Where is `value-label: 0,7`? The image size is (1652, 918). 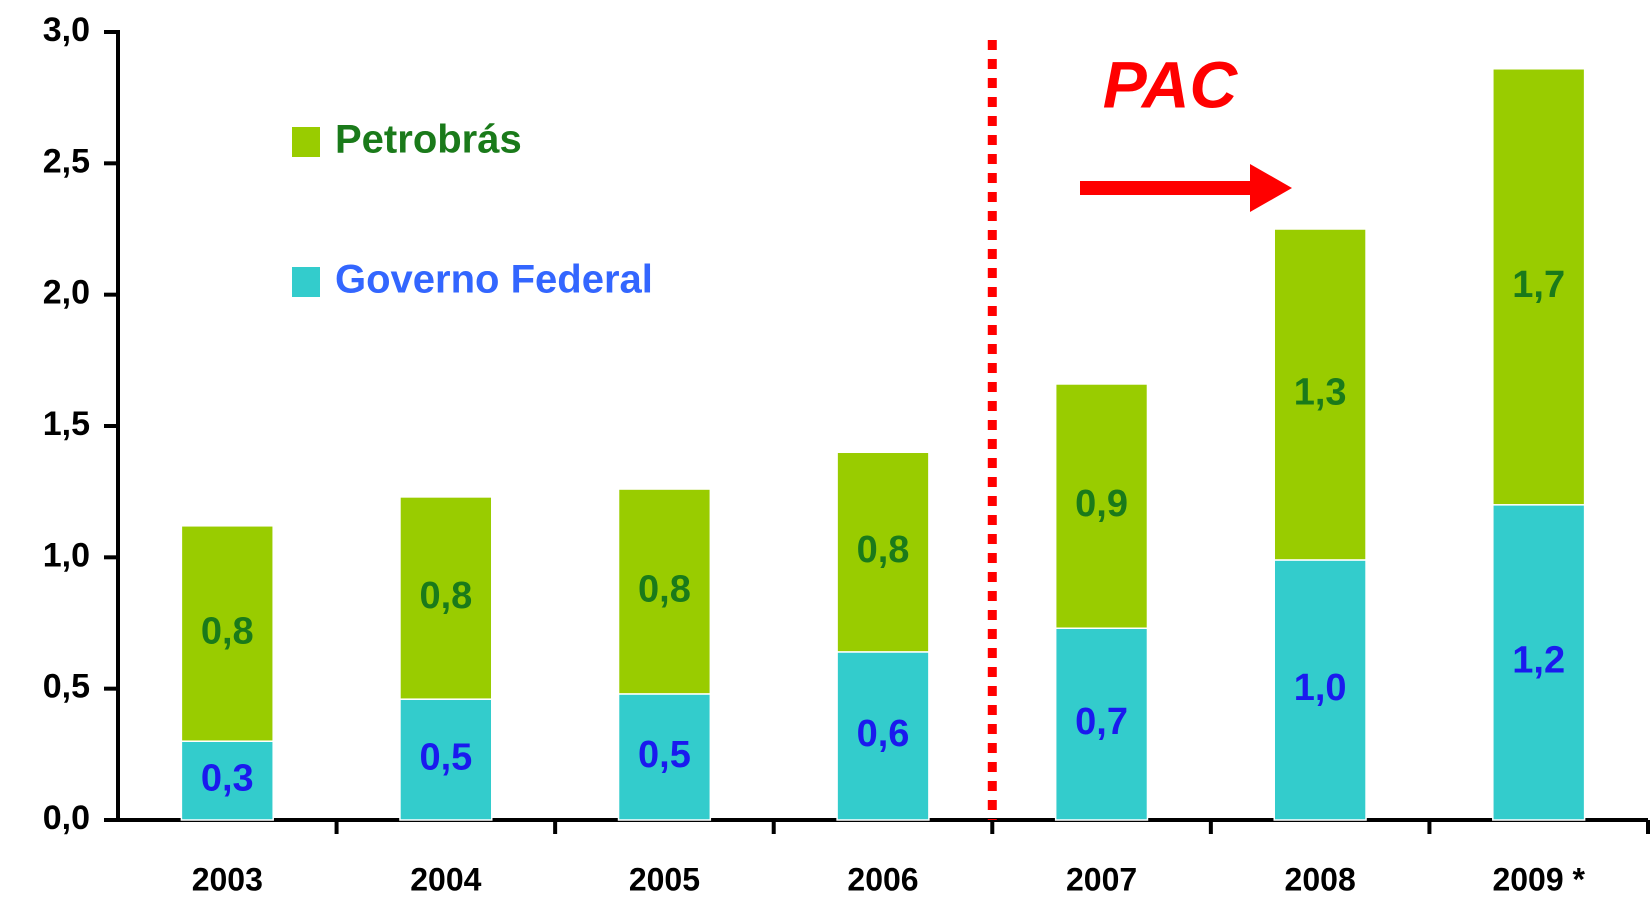
value-label: 0,7 is located at coordinates (1101, 722).